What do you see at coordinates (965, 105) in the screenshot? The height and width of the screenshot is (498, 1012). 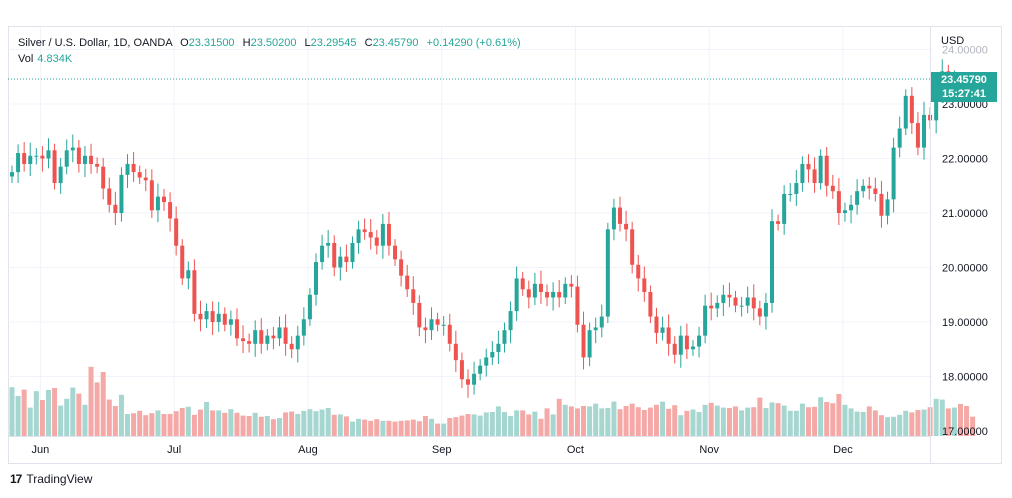 I see `y-tick-label: 23.00000` at bounding box center [965, 105].